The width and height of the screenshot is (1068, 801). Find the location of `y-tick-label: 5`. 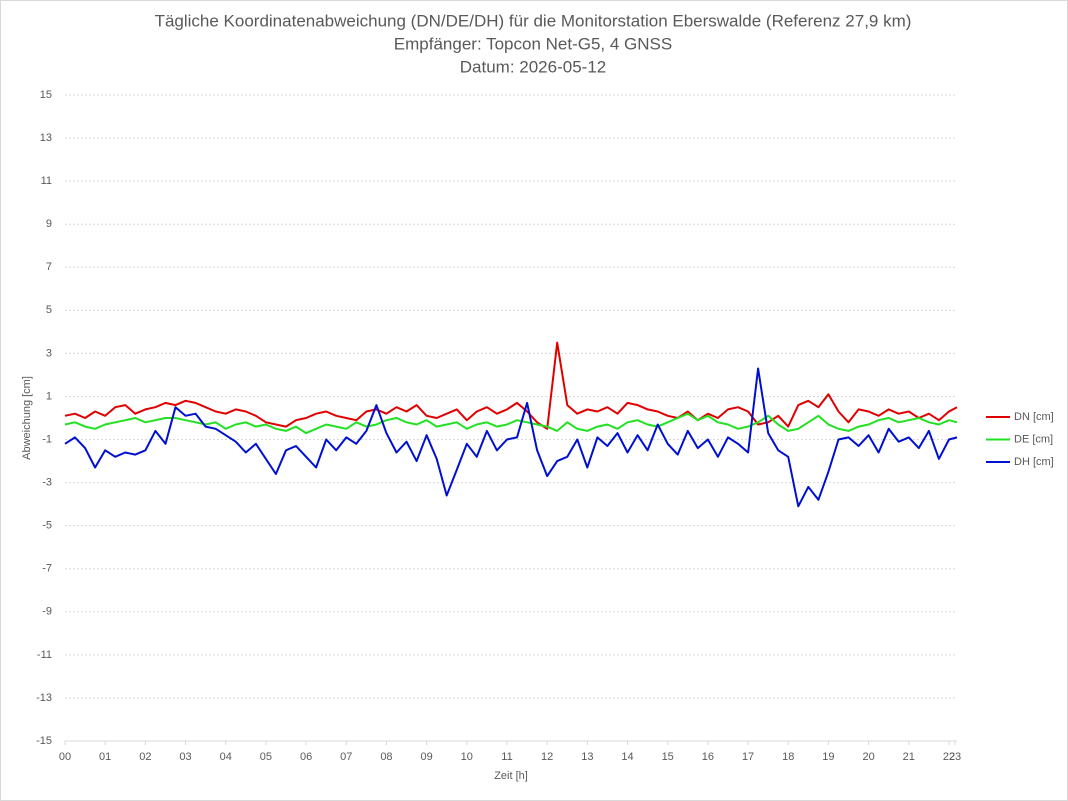

y-tick-label: 5 is located at coordinates (49, 310).